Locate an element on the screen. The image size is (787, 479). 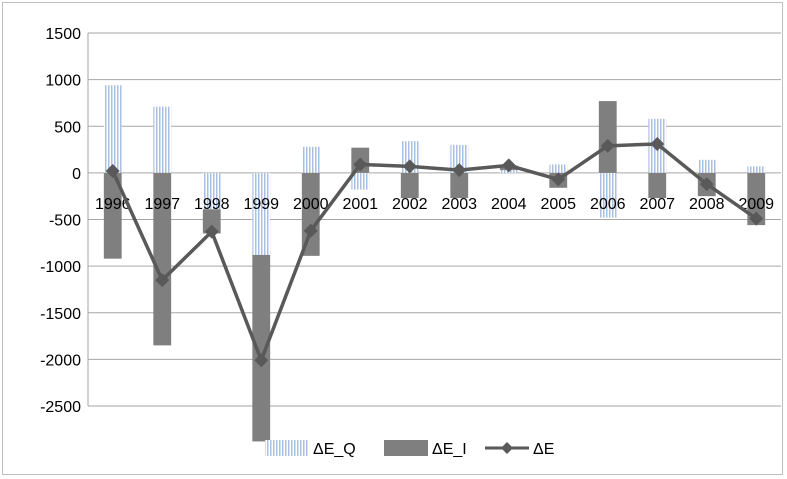
x-tick-label: 2005 is located at coordinates (558, 204).